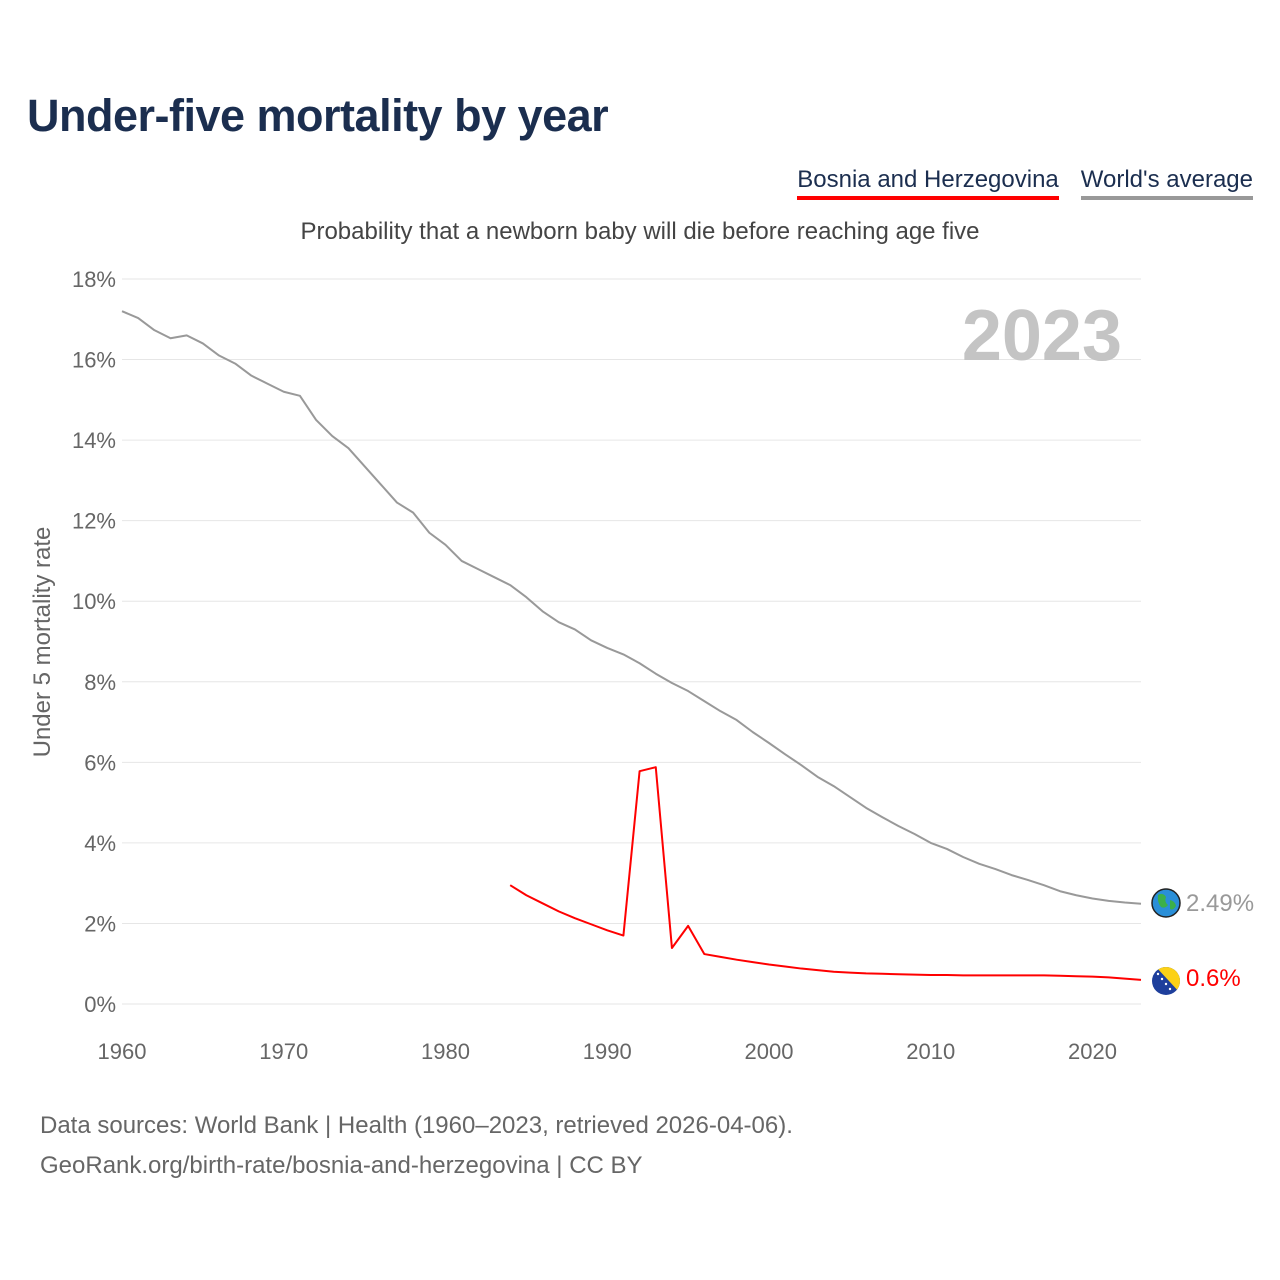 This screenshot has height=1280, width=1280. Describe the element at coordinates (928, 183) in the screenshot. I see `legend-bosnia: Bosnia and Herzegovina` at that location.